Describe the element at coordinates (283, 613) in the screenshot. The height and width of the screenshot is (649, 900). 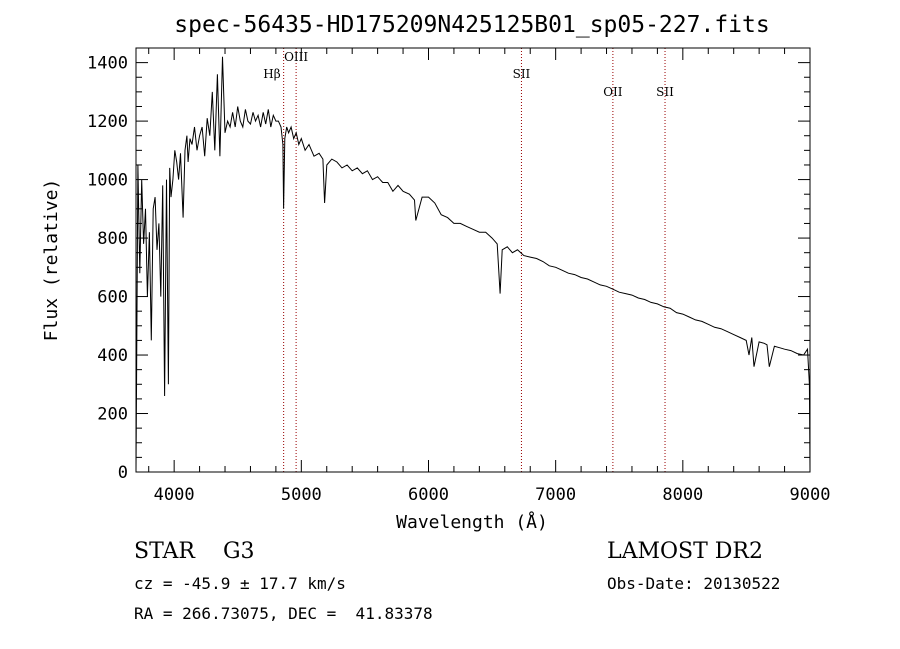
I see `coordinates-label: RA = 266.73075, DEC = 41.83378` at that location.